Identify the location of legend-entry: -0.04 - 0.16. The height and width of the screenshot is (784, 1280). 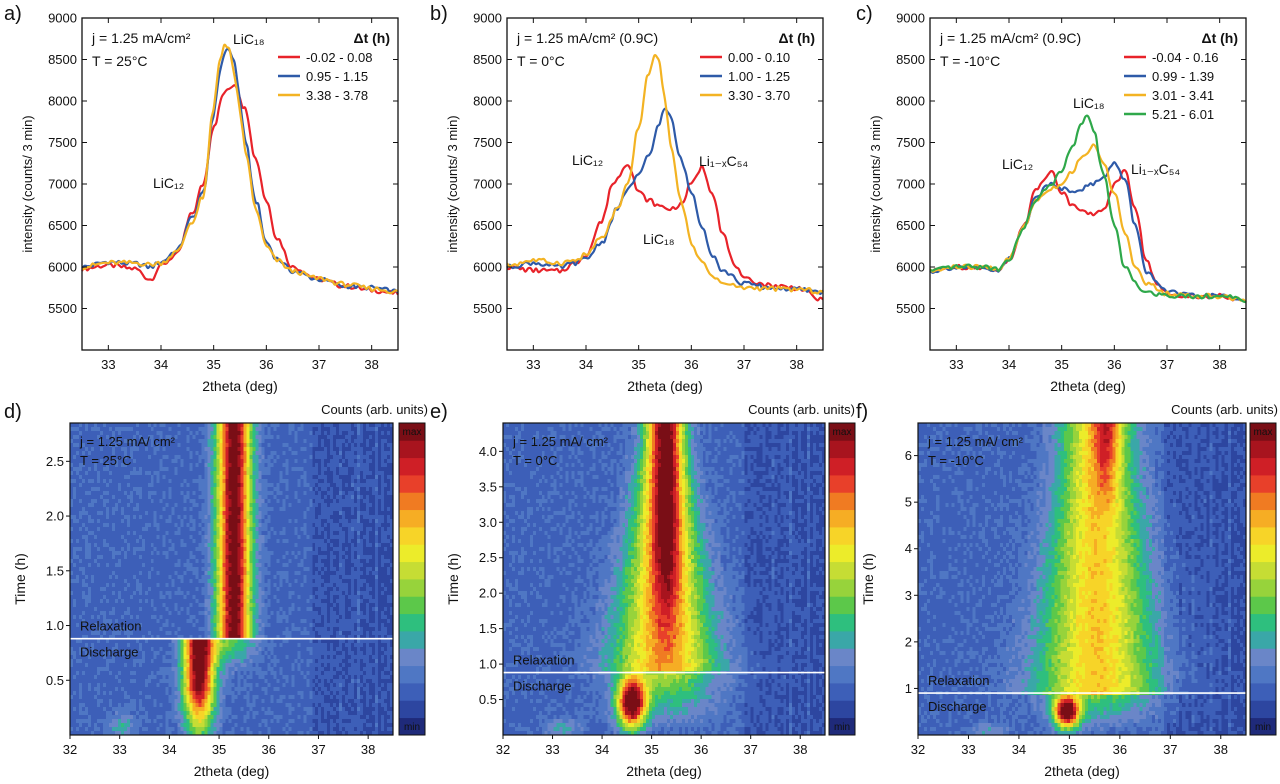
(1185, 57).